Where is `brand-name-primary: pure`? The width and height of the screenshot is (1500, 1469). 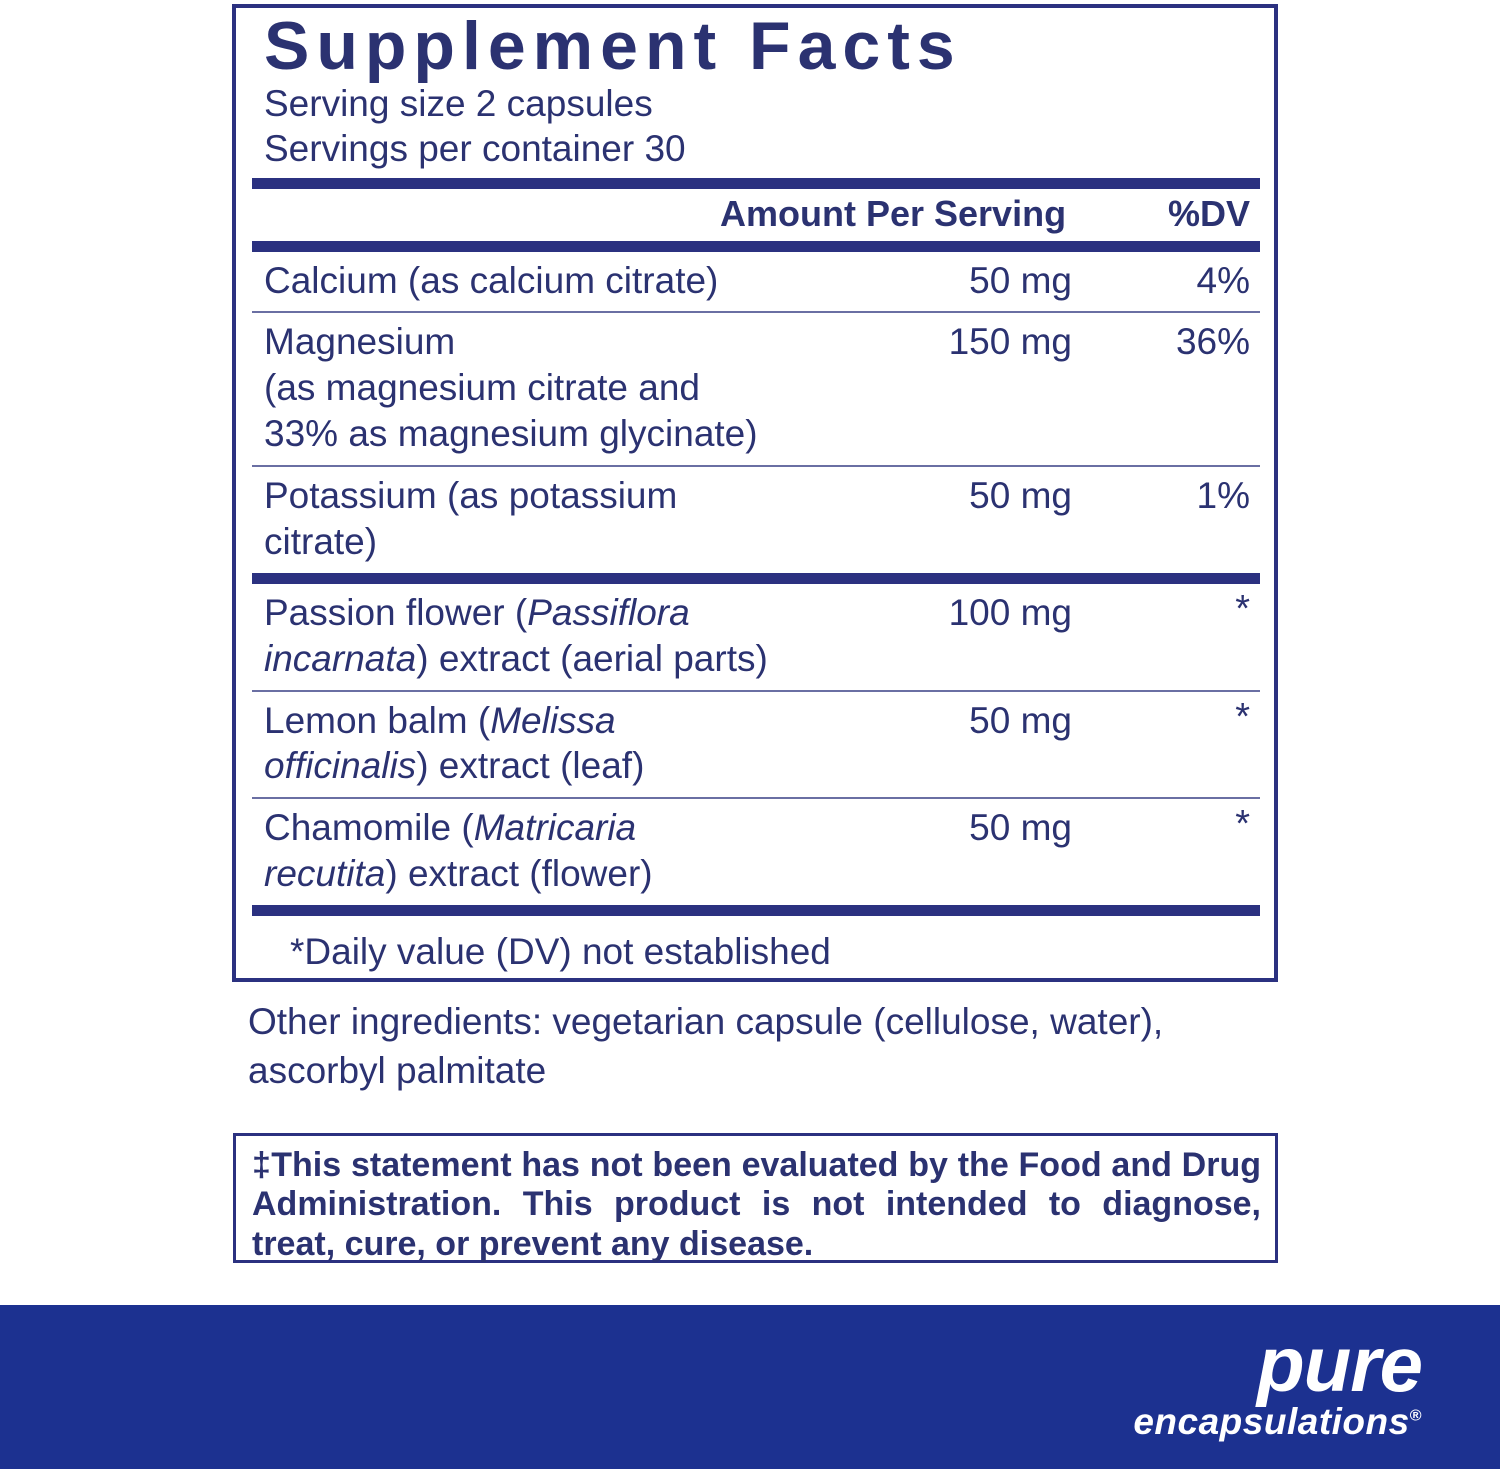
brand-name-primary: pure is located at coordinates (1339, 1364).